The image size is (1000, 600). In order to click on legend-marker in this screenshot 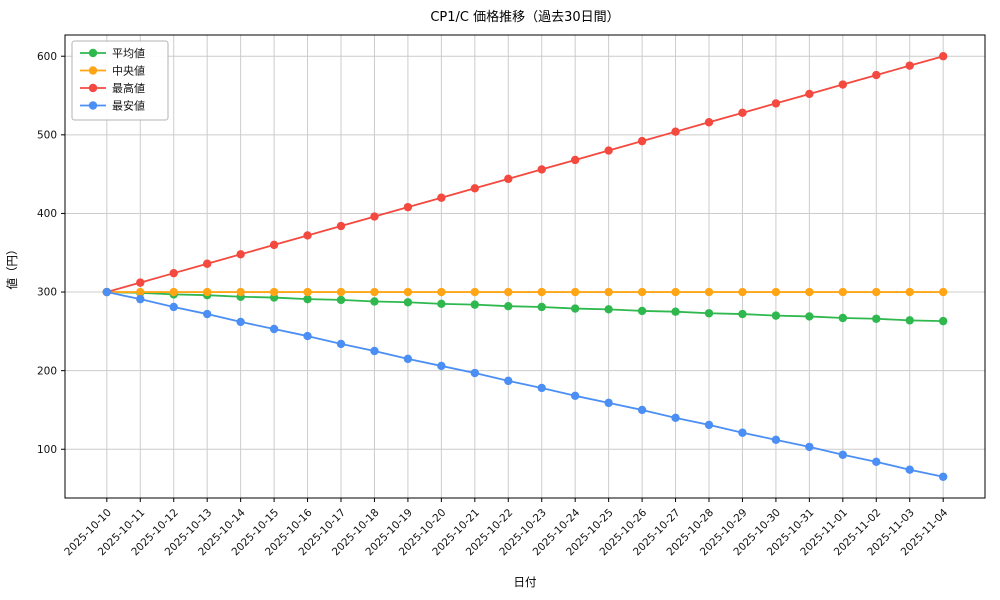, I will do `click(93, 105)`.